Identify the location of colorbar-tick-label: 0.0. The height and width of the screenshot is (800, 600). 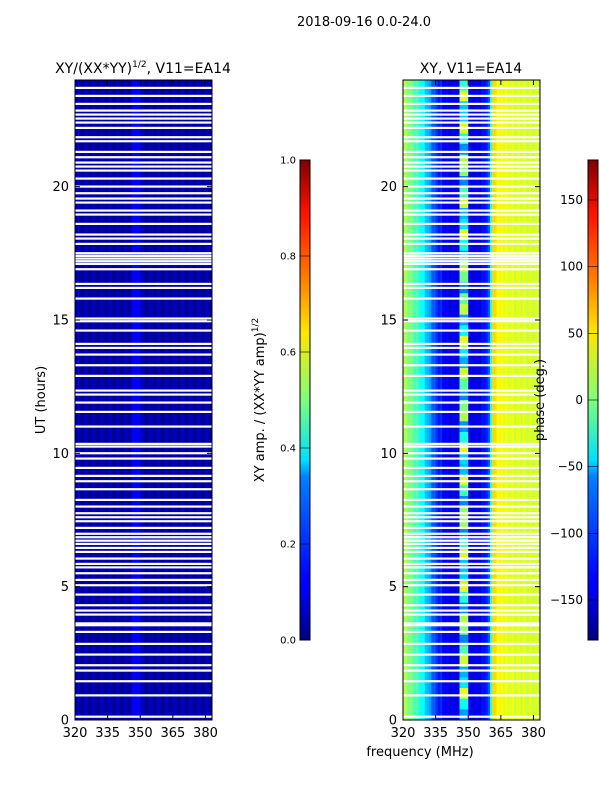
(288, 641).